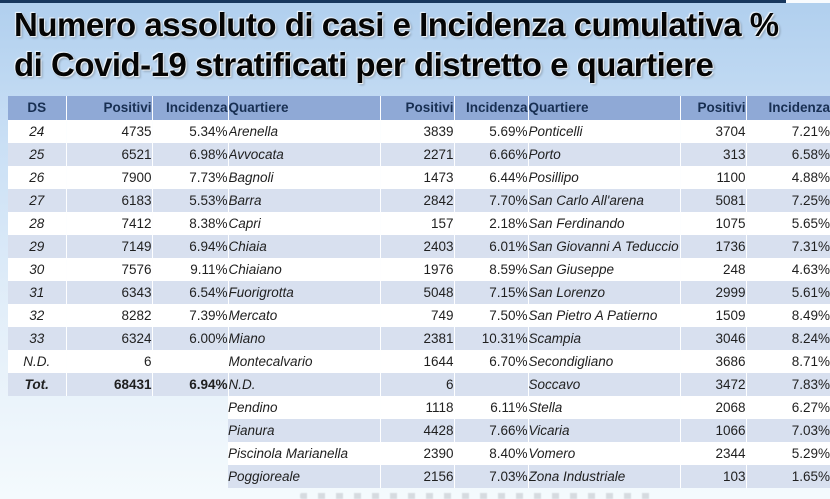 The width and height of the screenshot is (830, 499). Describe the element at coordinates (713, 108) in the screenshot. I see `column-header-positivi-3: Positivi` at that location.